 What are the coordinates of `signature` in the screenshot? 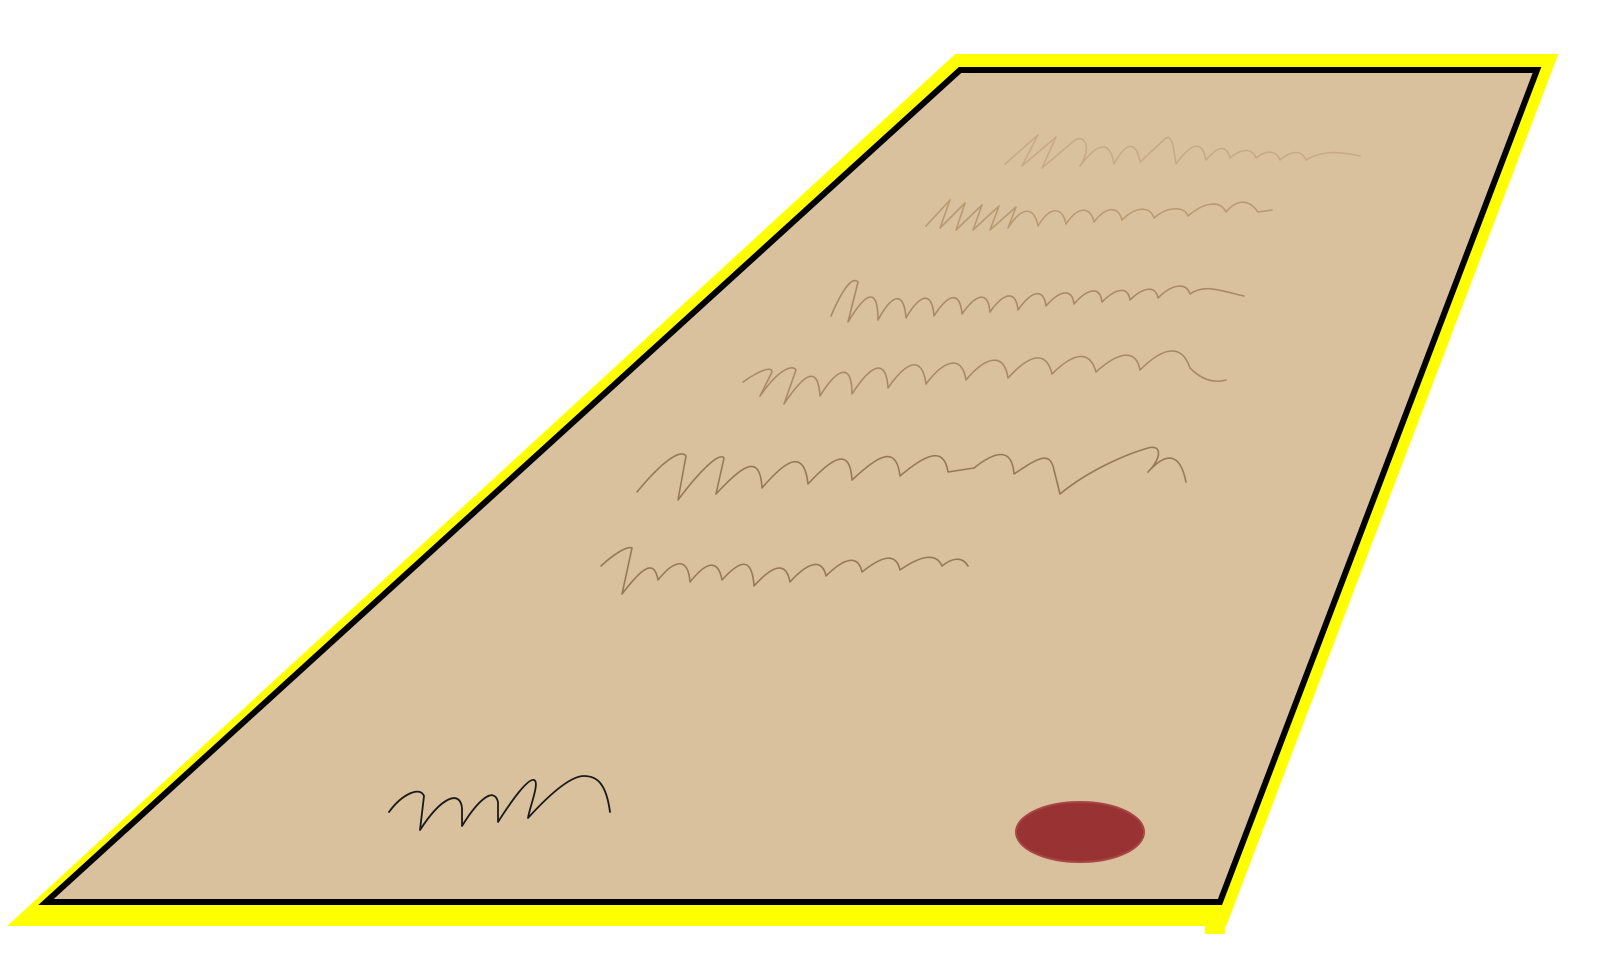 It's located at (499, 803).